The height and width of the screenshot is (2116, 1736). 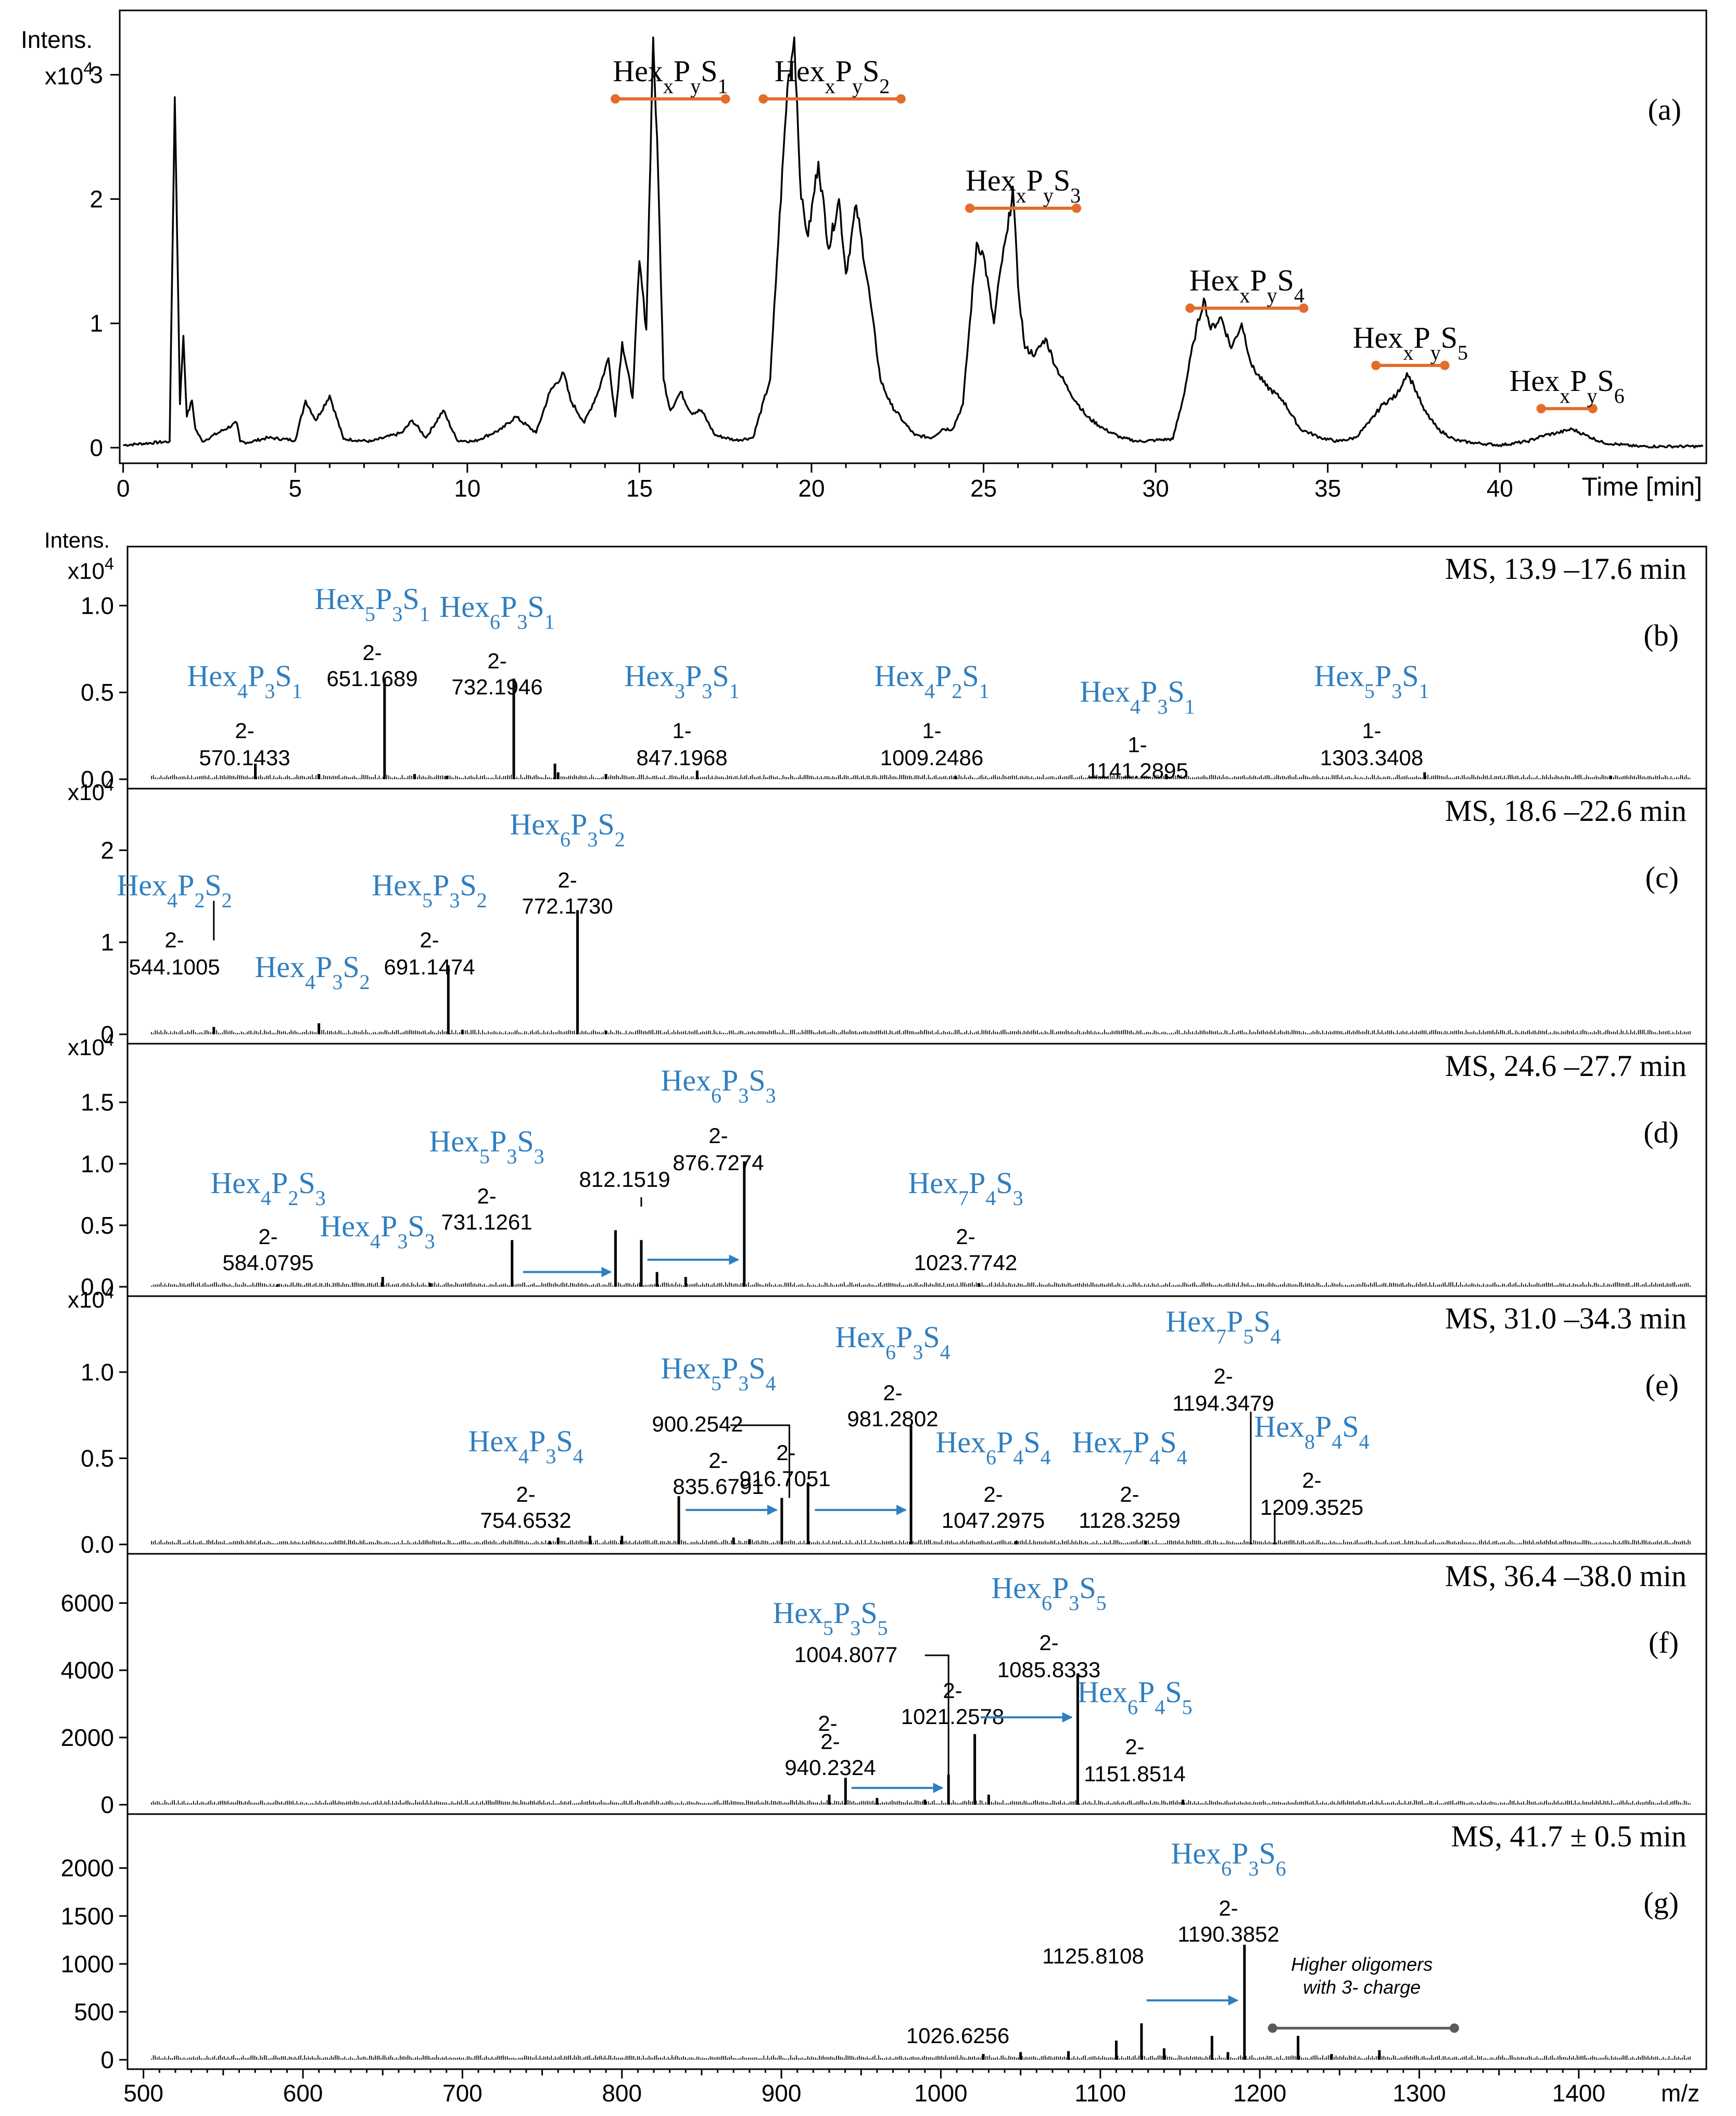 What do you see at coordinates (1246, 285) in the screenshot?
I see `group-label: HexxPyS4` at bounding box center [1246, 285].